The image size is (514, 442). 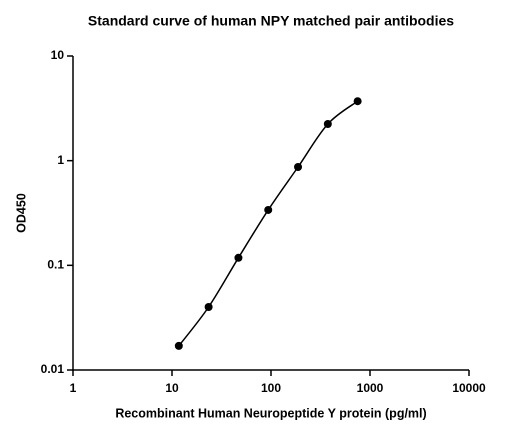 I want to click on y-axis-label: OD450, so click(x=21, y=213).